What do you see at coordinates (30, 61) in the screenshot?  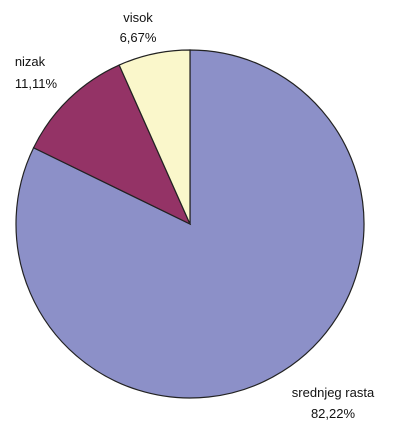 I see `slice-label-nizak-name: nizak` at bounding box center [30, 61].